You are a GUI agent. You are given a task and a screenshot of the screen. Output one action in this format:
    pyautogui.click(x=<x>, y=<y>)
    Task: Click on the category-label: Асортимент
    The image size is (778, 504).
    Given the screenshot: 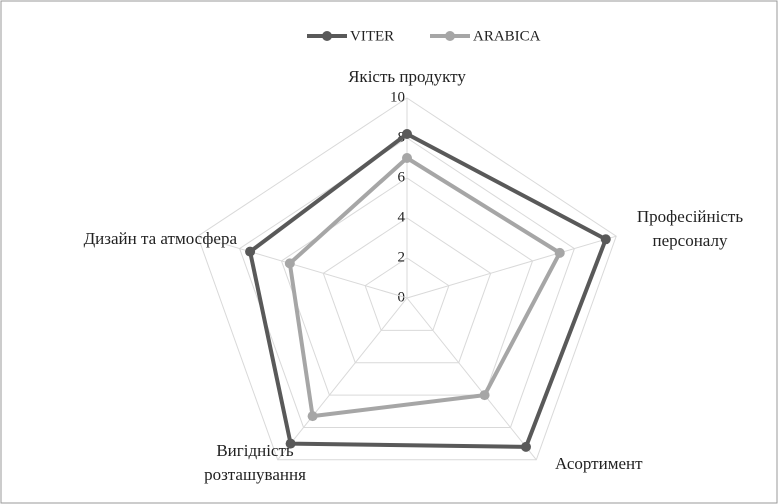 What is the action you would take?
    pyautogui.click(x=599, y=463)
    